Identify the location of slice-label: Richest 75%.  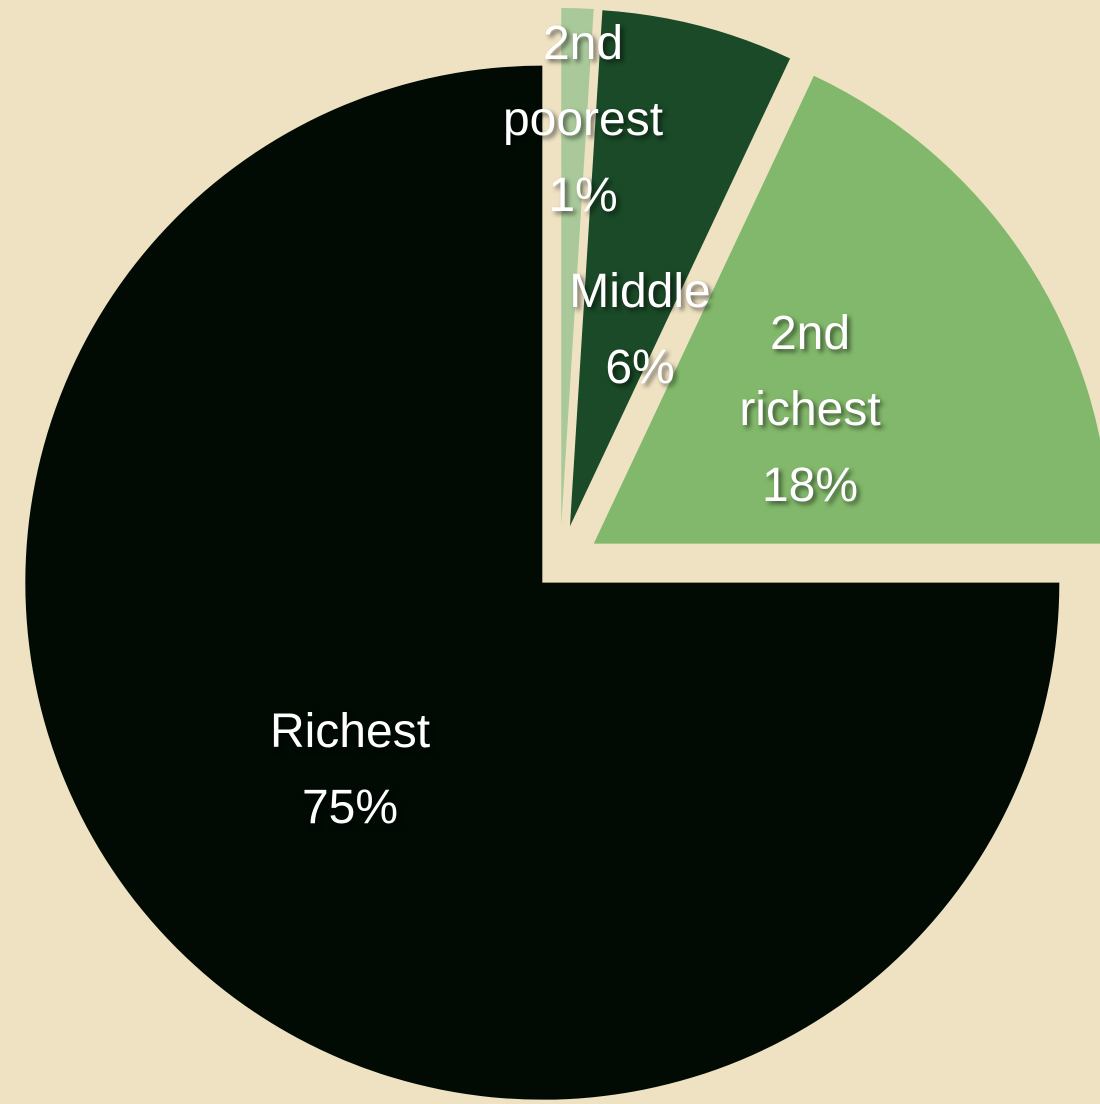
(350, 770).